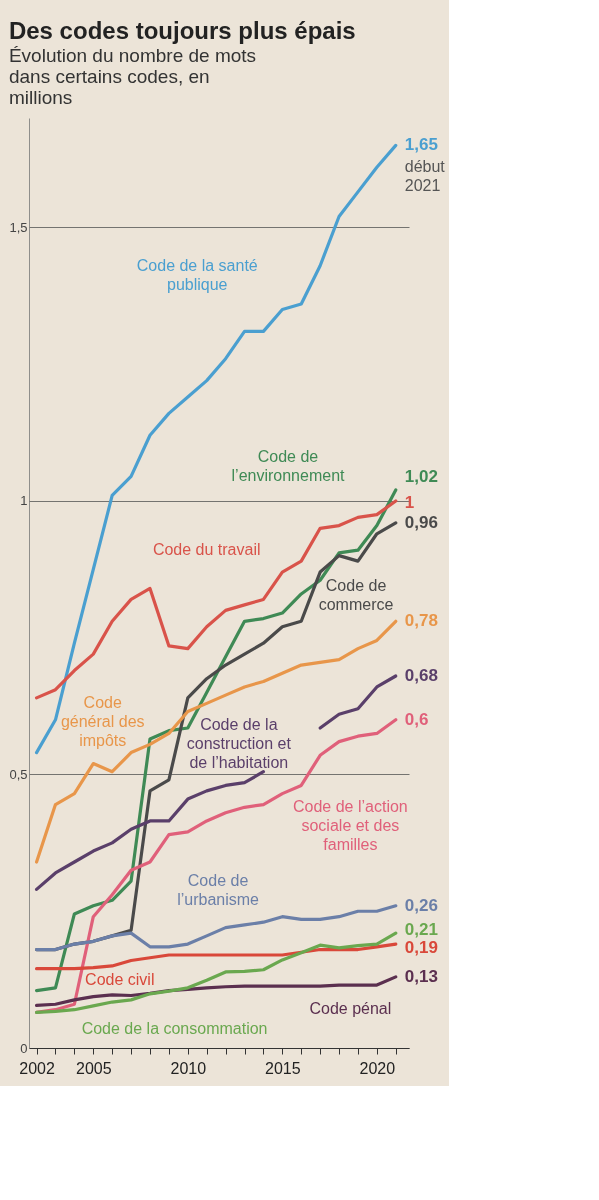 This screenshot has height=1200, width=599. Describe the element at coordinates (174, 1028) in the screenshot. I see `series-label: Code de la consommation` at that location.